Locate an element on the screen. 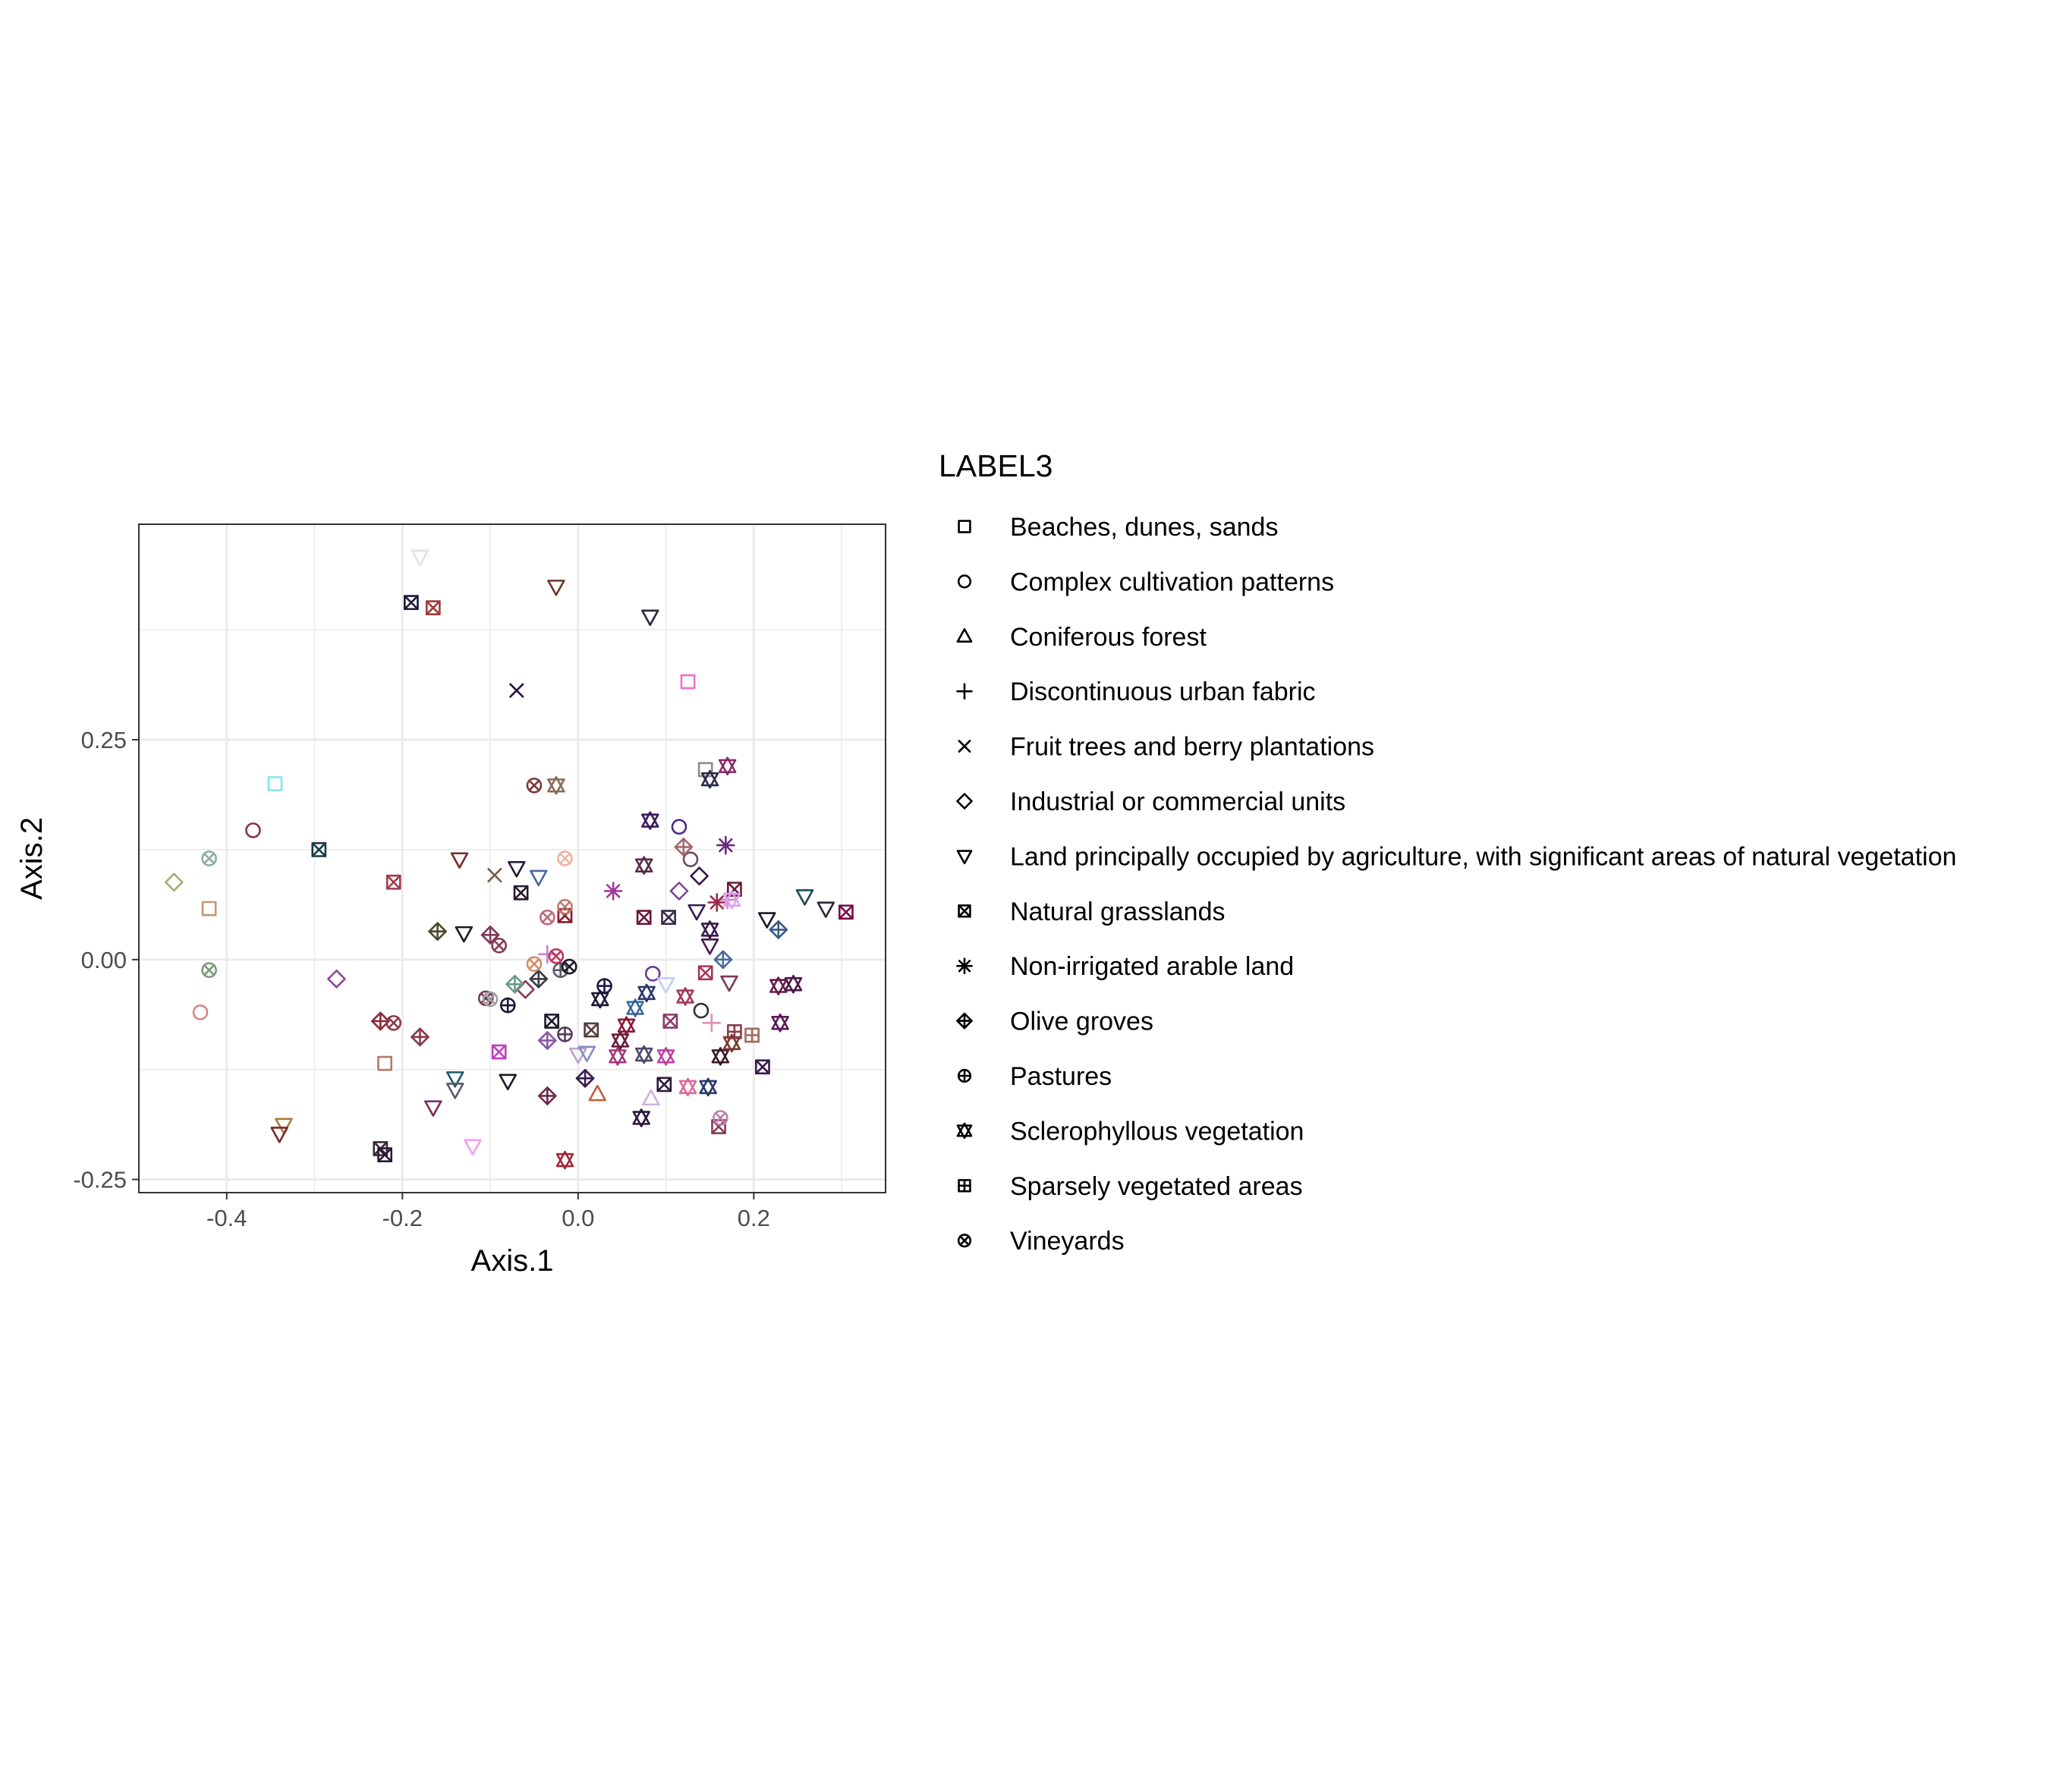  plot-panel-border is located at coordinates (512, 858).